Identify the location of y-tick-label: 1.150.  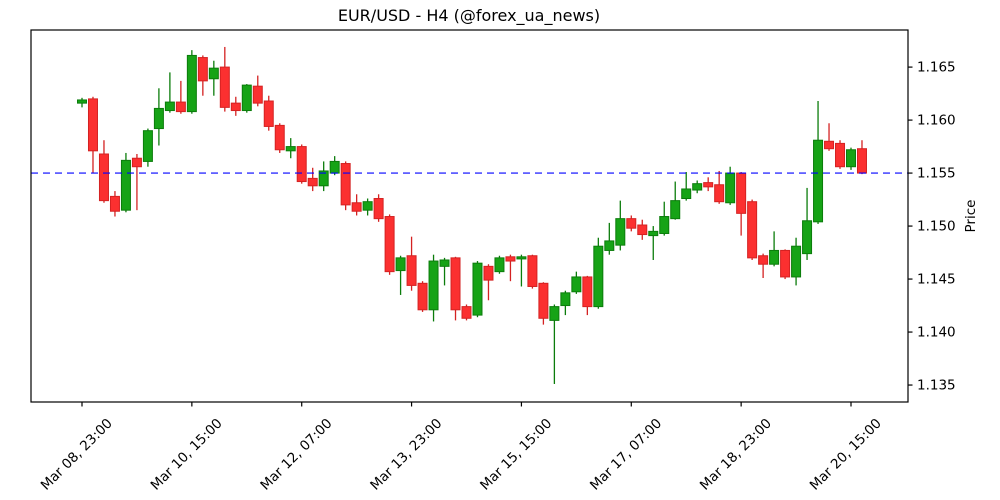
(936, 227).